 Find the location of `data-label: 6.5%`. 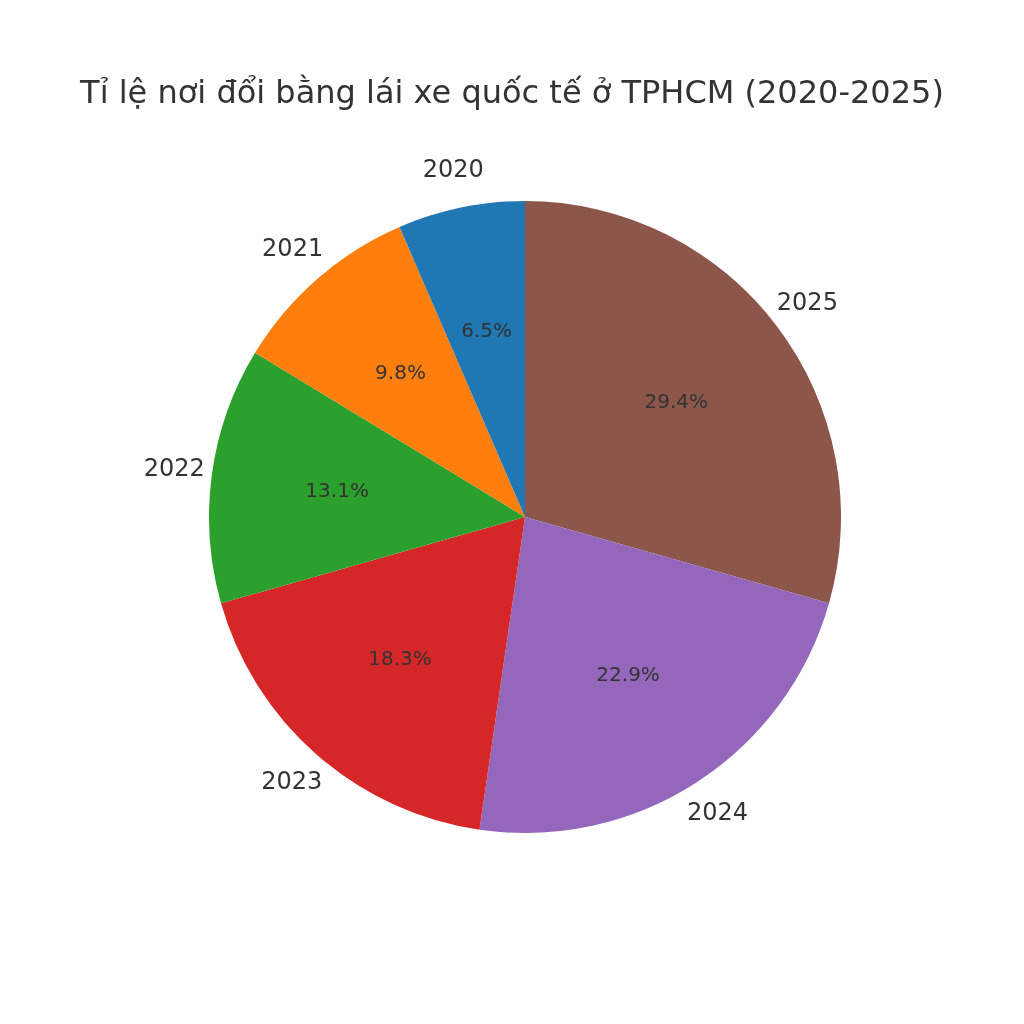

data-label: 6.5% is located at coordinates (486, 329).